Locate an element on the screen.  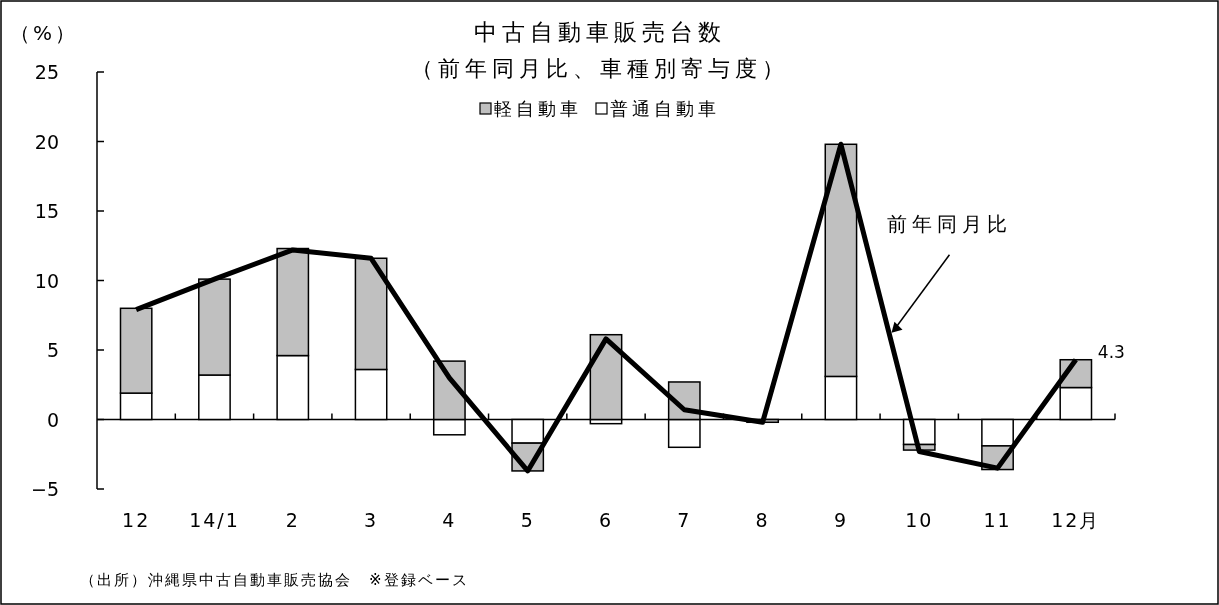
y-tick-label: 5 is located at coordinates (52, 350).